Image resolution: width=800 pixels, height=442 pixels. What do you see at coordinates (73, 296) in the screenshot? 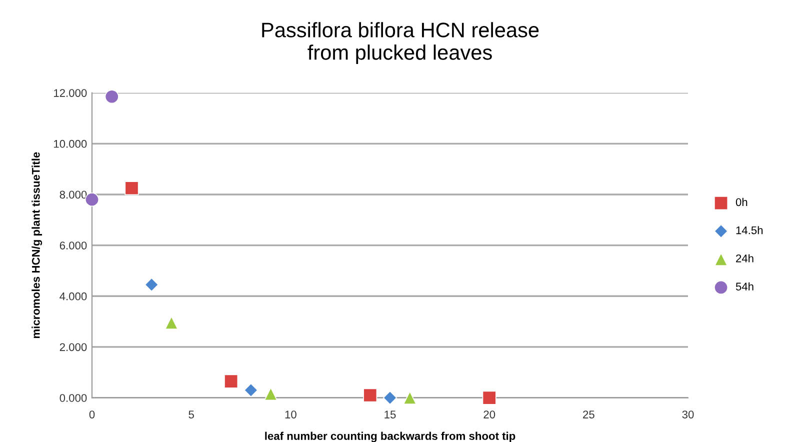
I see `y-tick-label: 4.000` at bounding box center [73, 296].